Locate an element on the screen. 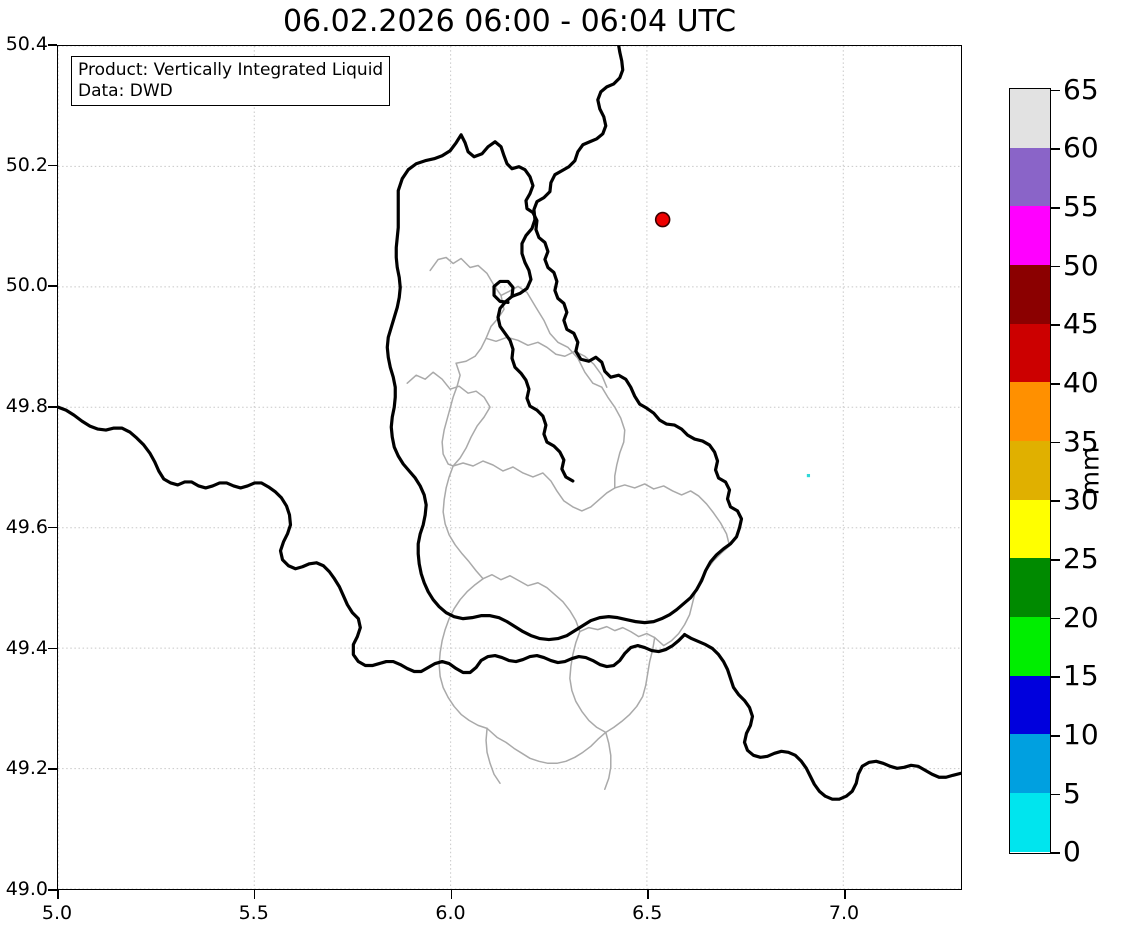 The width and height of the screenshot is (1138, 930). colorbar-tick-label: 5 is located at coordinates (1072, 793).